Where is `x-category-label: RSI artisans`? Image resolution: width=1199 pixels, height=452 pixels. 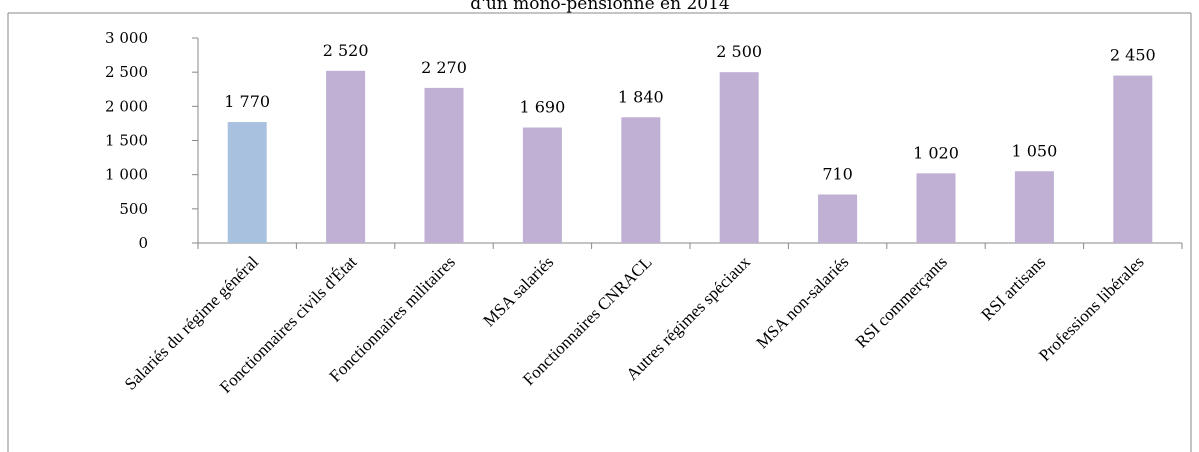
x-category-label: RSI artisans is located at coordinates (1013, 288).